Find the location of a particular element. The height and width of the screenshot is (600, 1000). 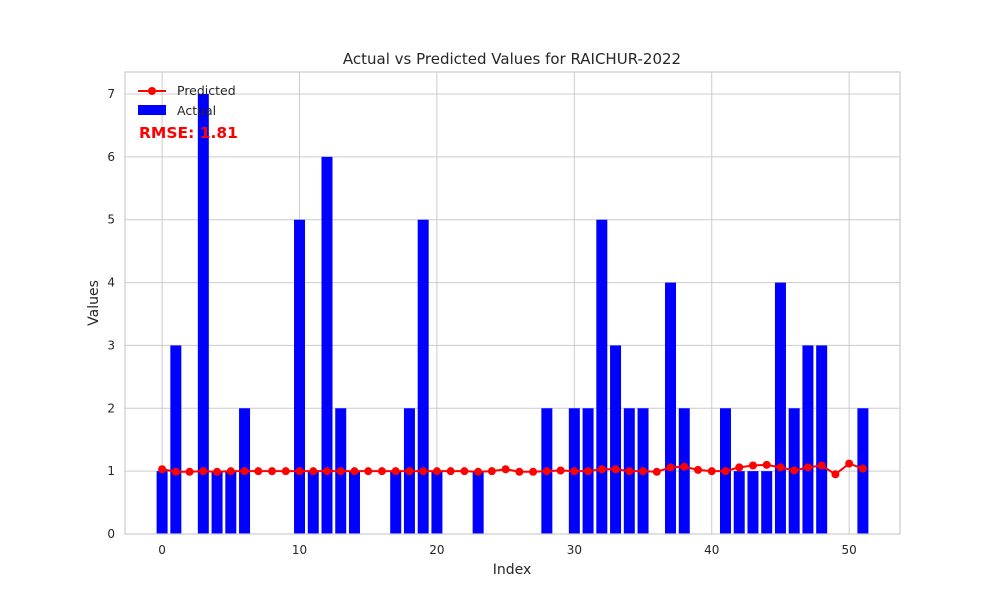

y-tick-label: 5 is located at coordinates (111, 220).